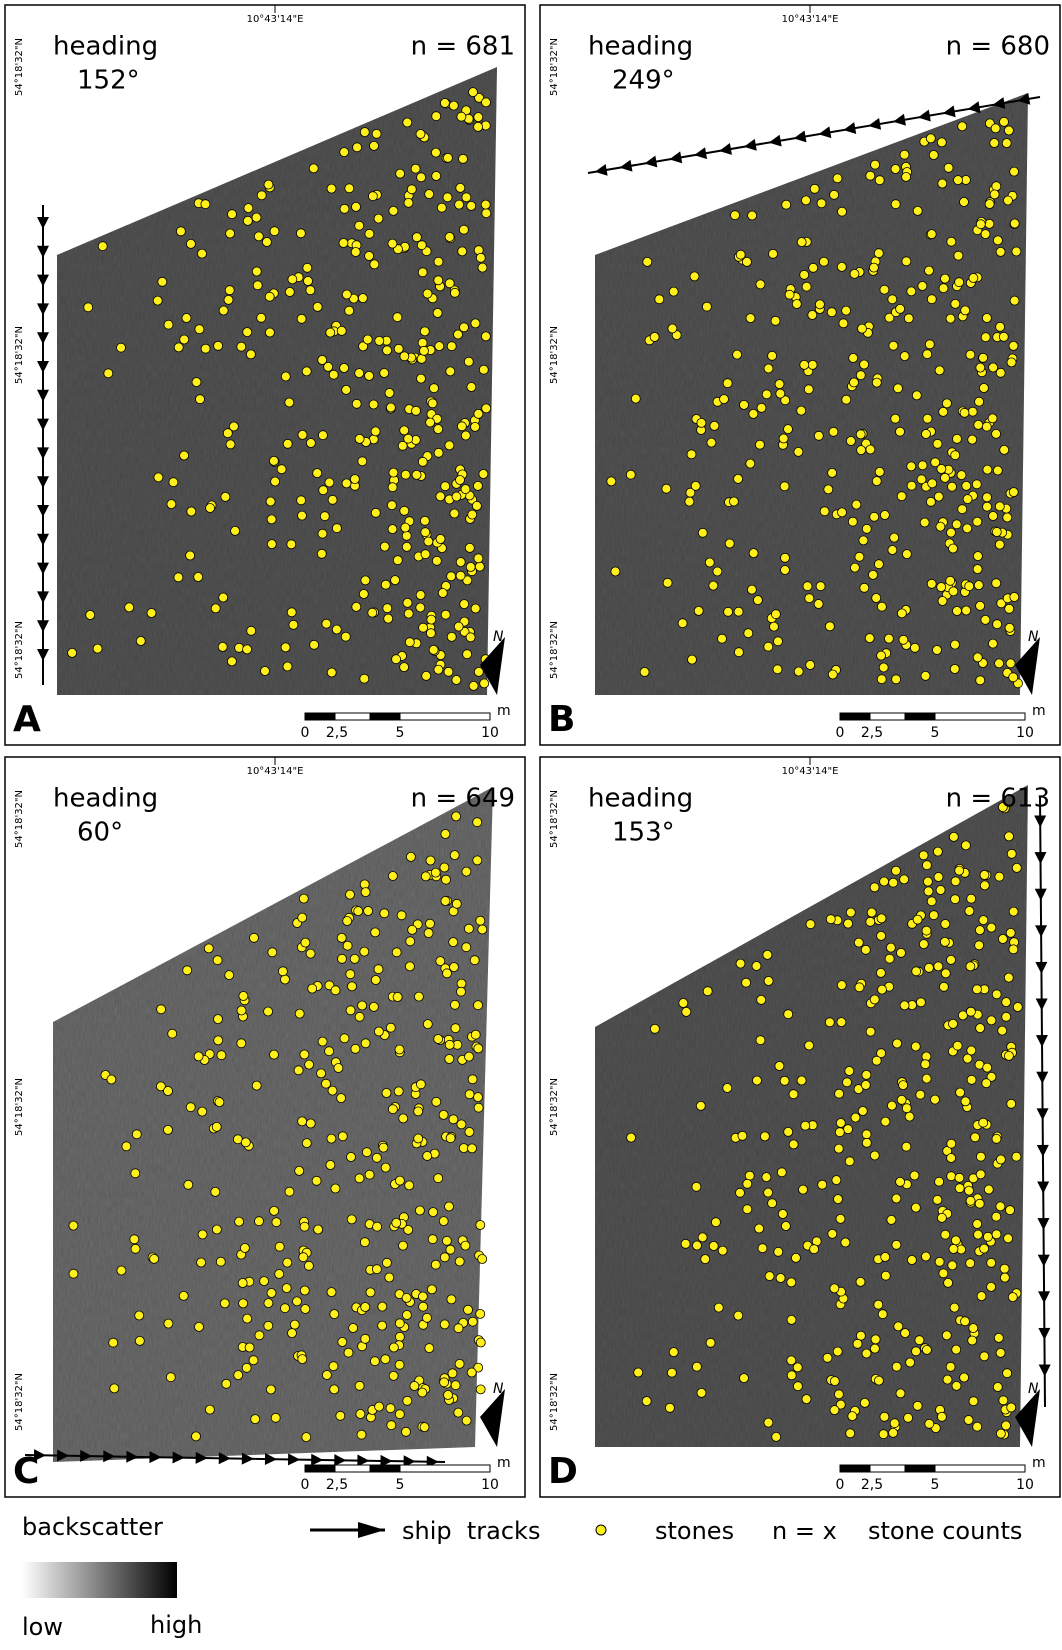 This screenshot has width=1062, height=1650. Describe the element at coordinates (400, 733) in the screenshot. I see `scale-label: 5` at that location.